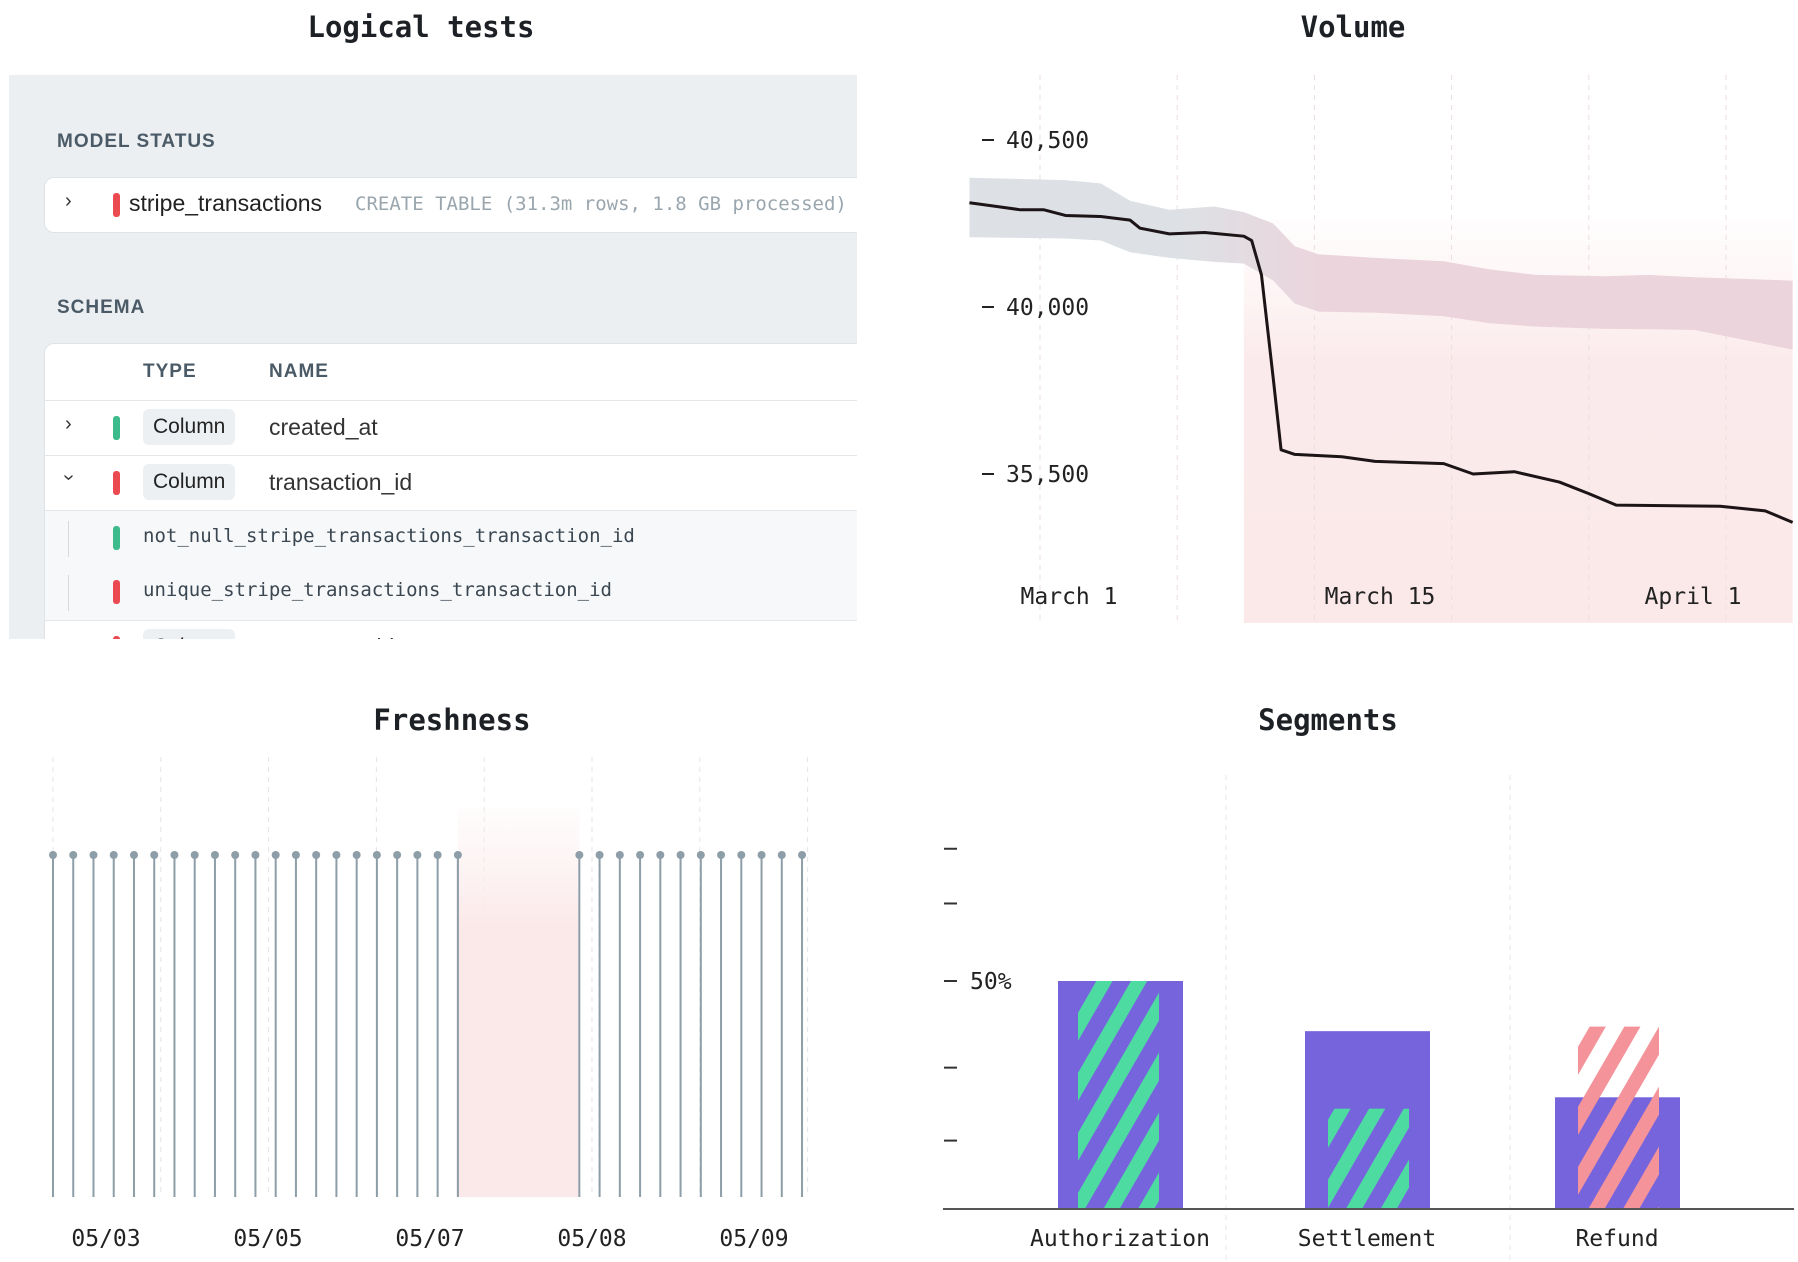 The height and width of the screenshot is (1262, 1798). What do you see at coordinates (105, 1239) in the screenshot?
I see `x-tick-label: 05/03` at bounding box center [105, 1239].